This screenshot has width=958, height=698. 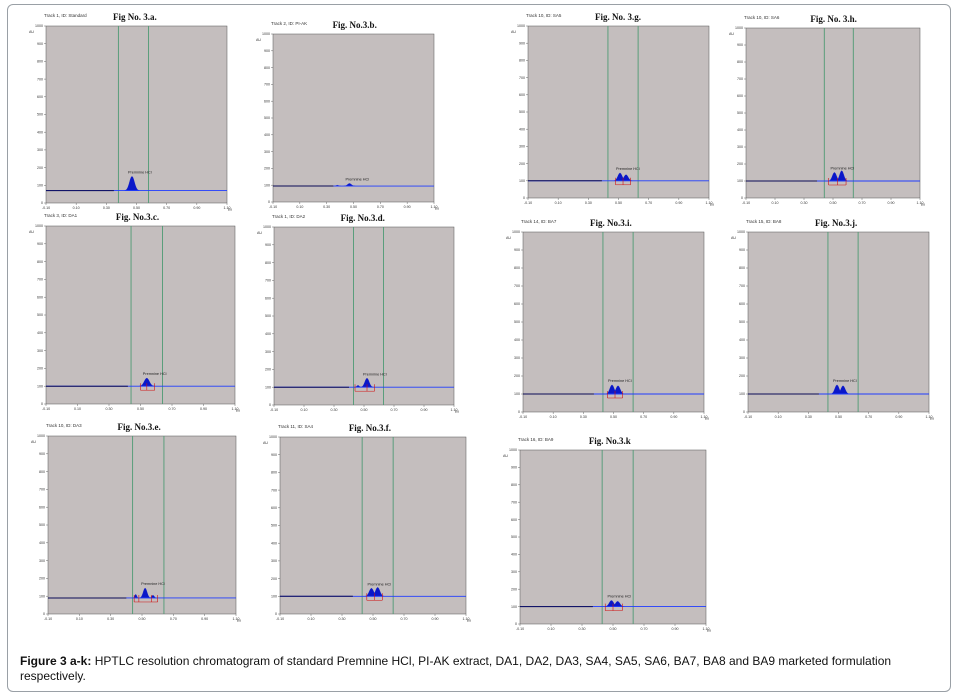 I want to click on x-unit-label: Rf, so click(x=238, y=411).